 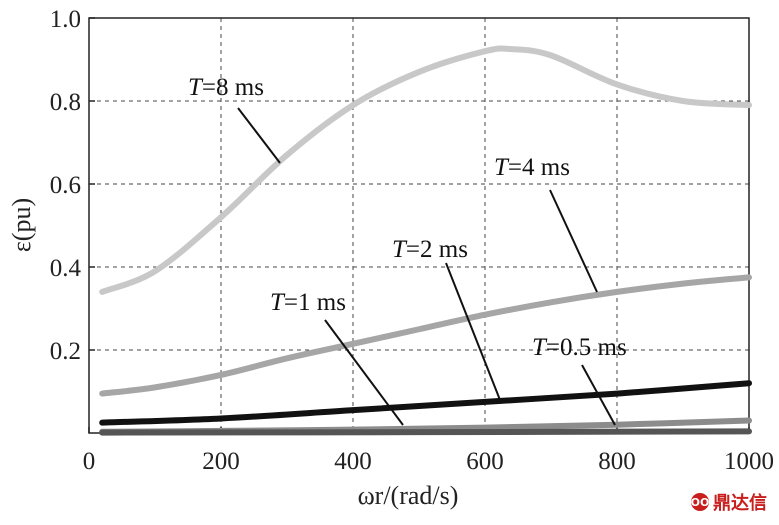 I want to click on y-tick-label: 0.2, so click(x=65, y=351).